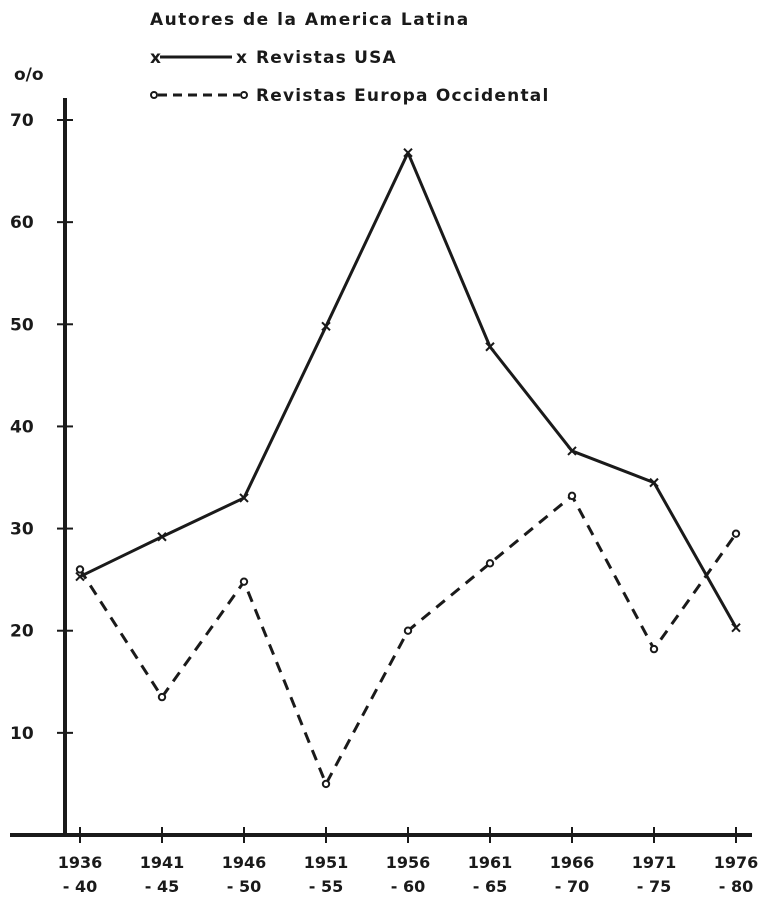 The image size is (762, 902). What do you see at coordinates (80, 886) in the screenshot?
I see `x-tick-label-bottom: - 40` at bounding box center [80, 886].